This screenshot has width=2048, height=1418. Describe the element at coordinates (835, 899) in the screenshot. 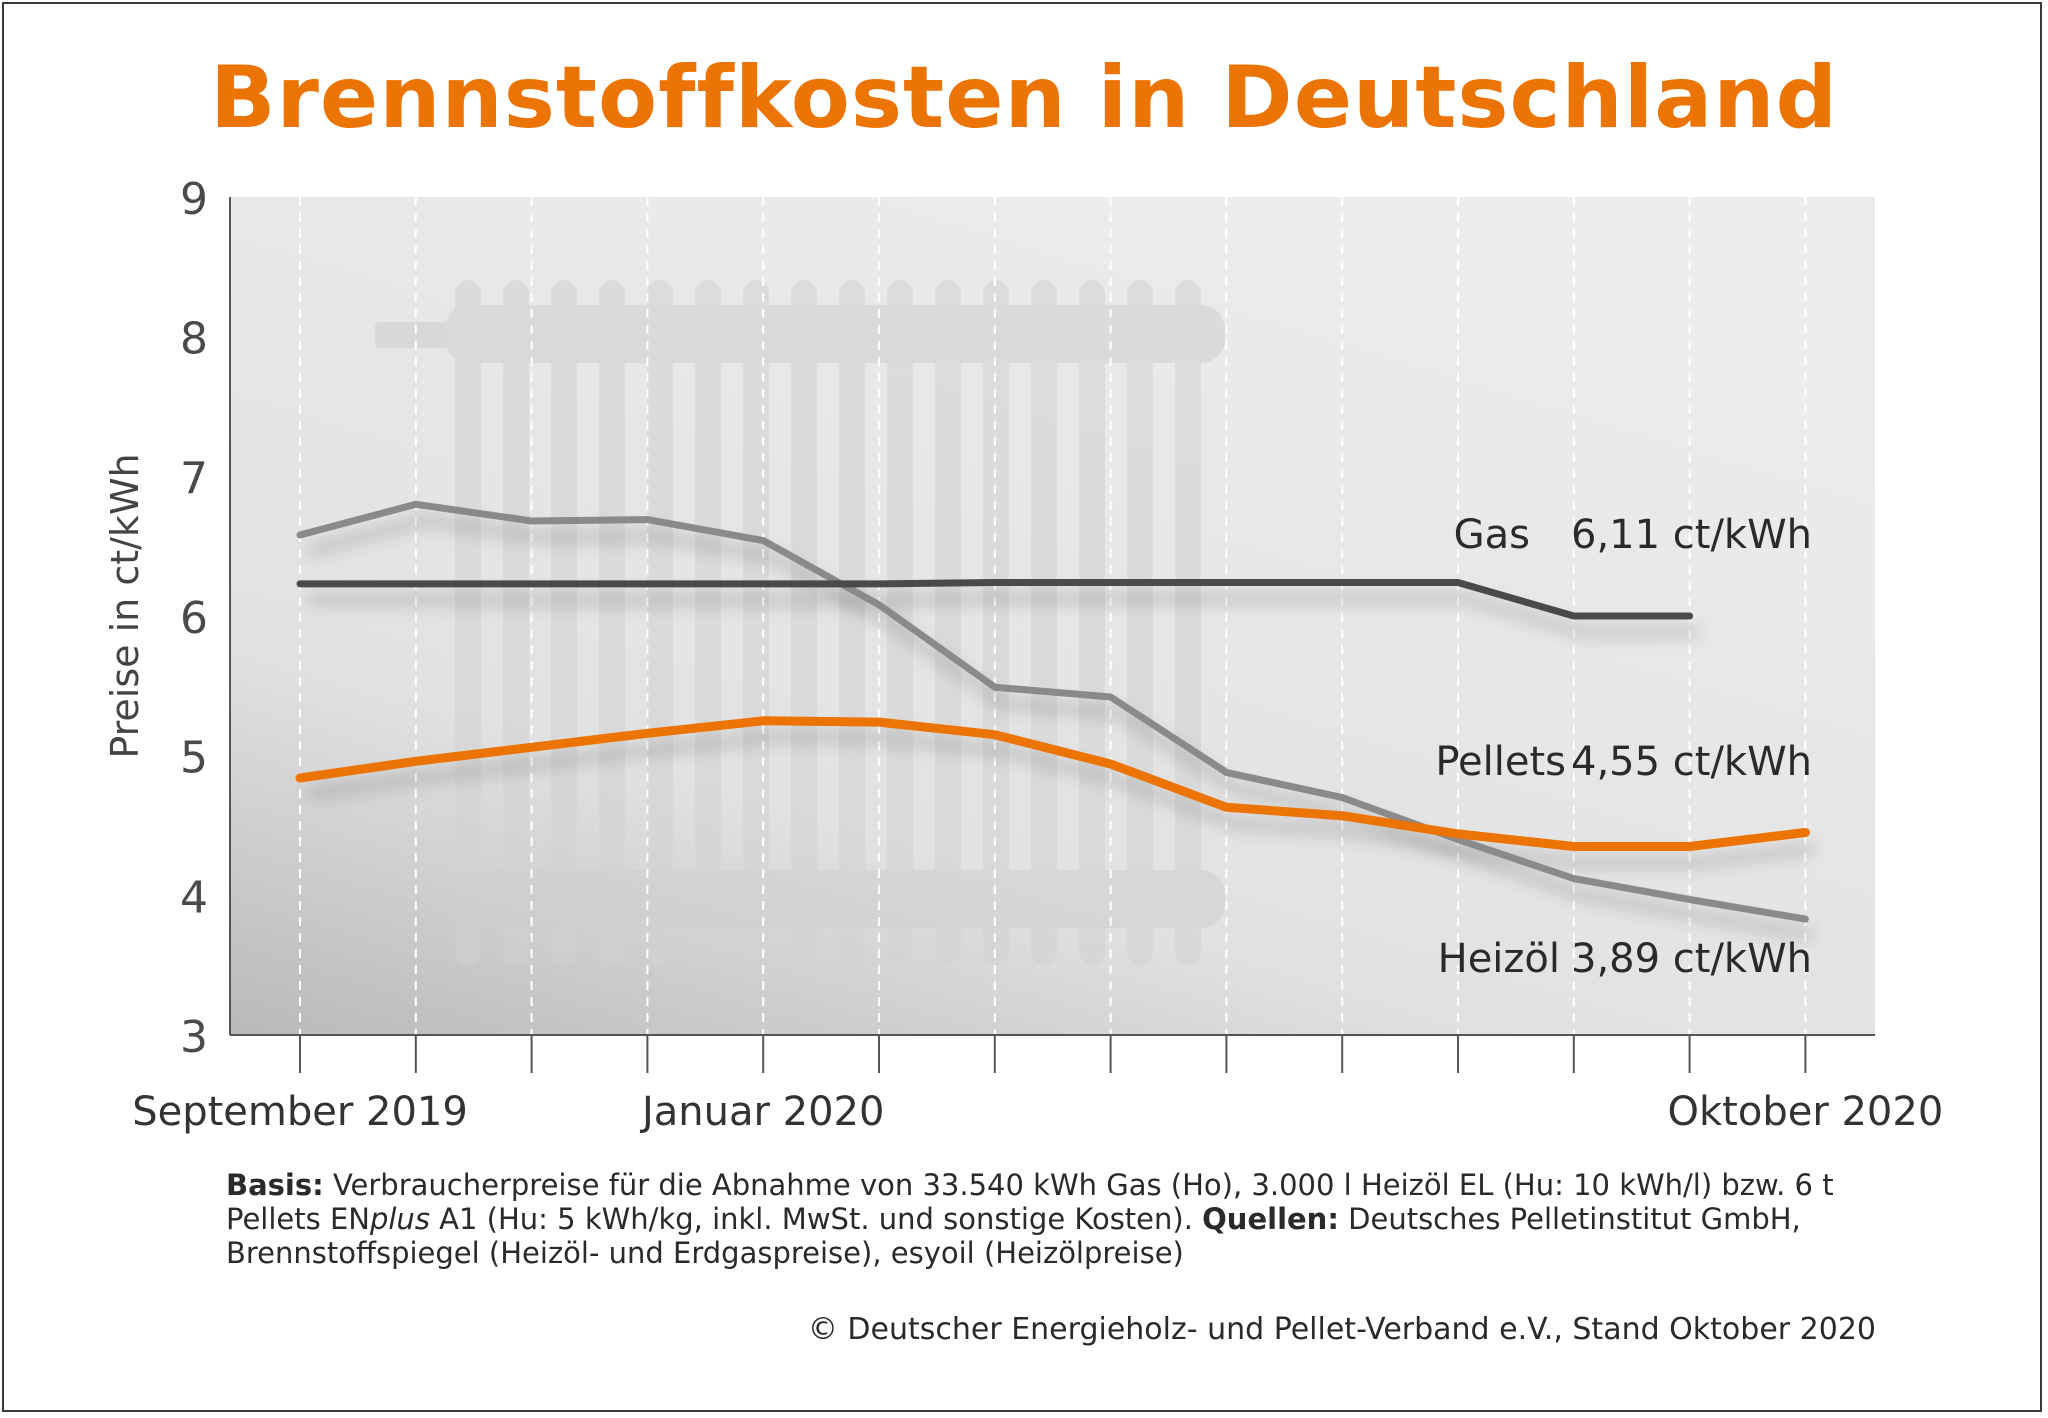

I see `radiator-bottom-bar` at that location.